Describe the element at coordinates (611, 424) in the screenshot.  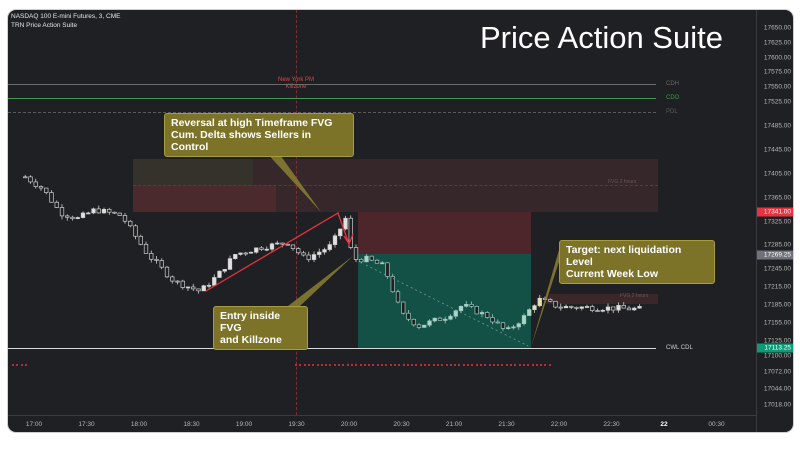
I see `time-label: 22:30` at that location.